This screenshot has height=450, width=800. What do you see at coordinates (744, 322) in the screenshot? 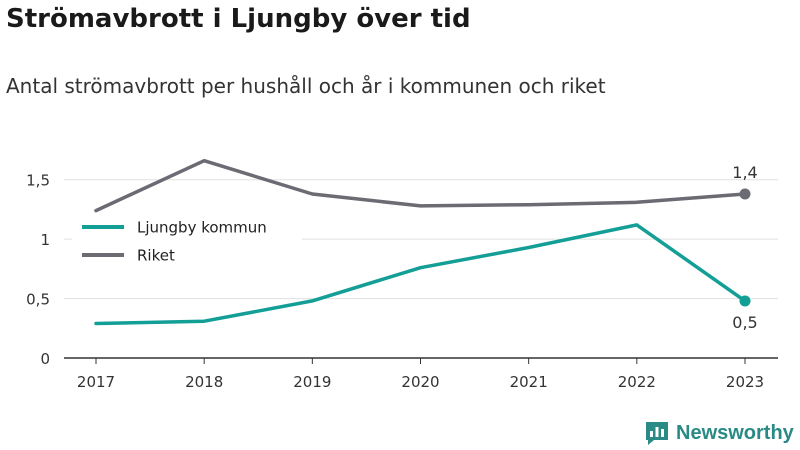
I see `end-value-label: 0,5` at bounding box center [744, 322].